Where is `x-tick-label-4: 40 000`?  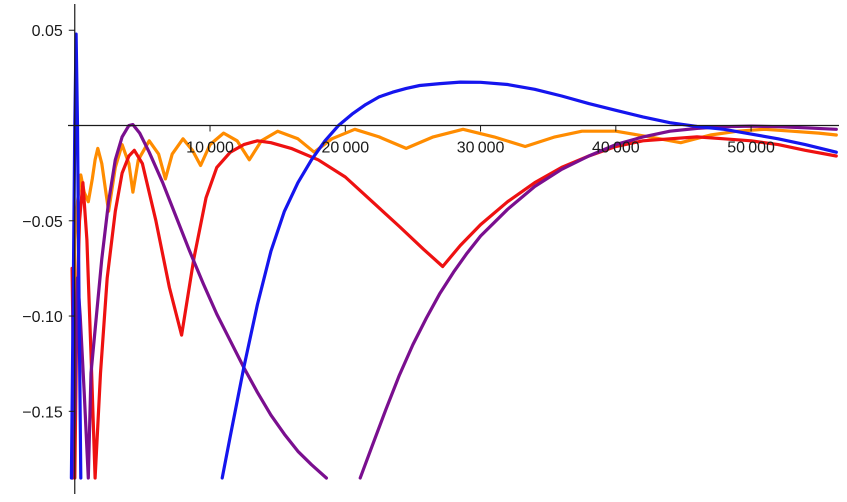
x-tick-label-4: 40 000 is located at coordinates (616, 148).